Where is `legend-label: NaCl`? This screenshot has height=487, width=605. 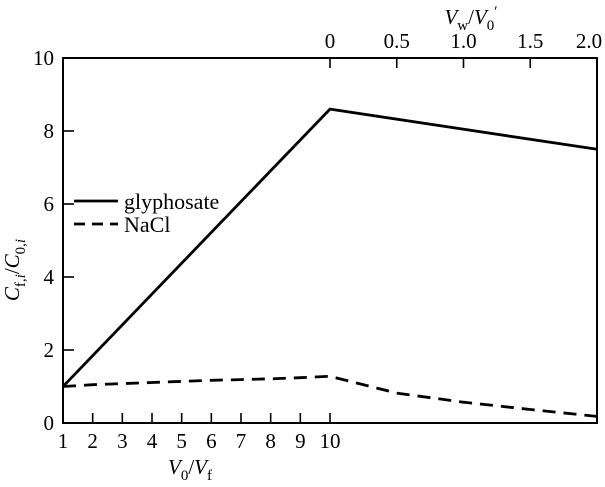
legend-label: NaCl is located at coordinates (147, 224).